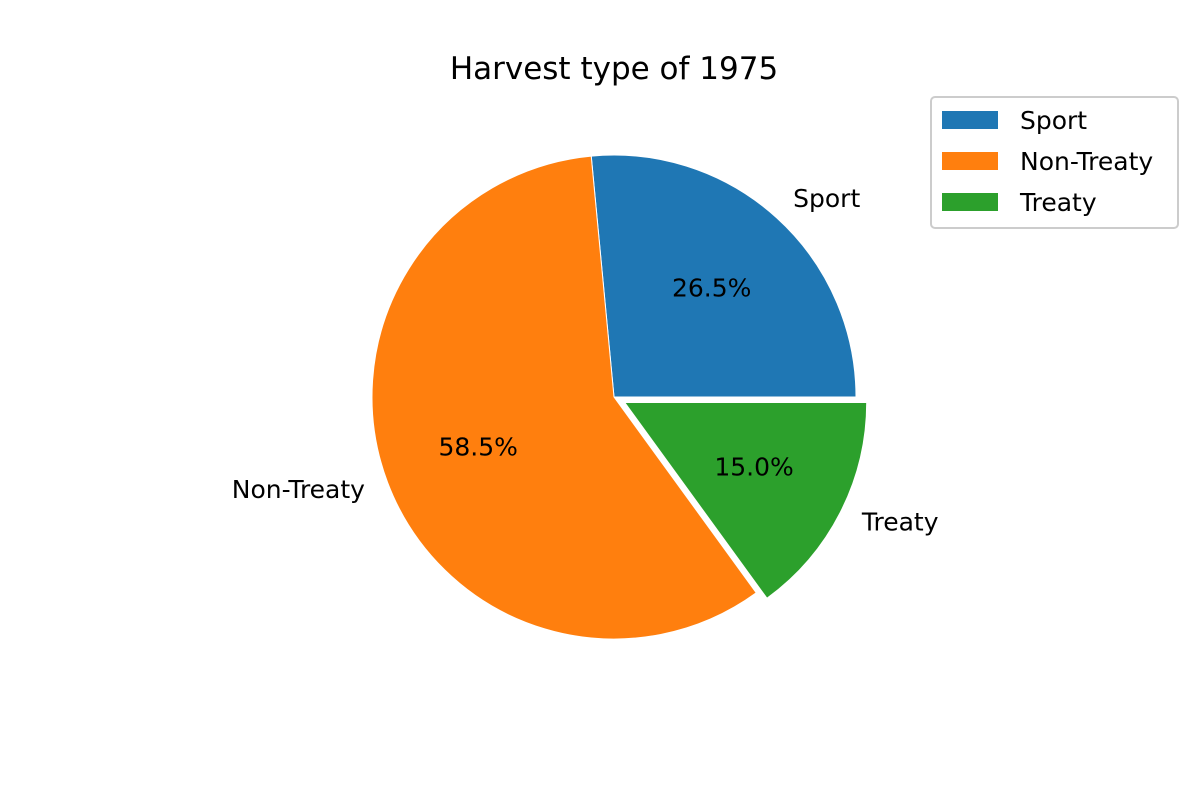 This screenshot has width=1200, height=800. I want to click on pie-percent-non-treaty: 58.5%, so click(477, 446).